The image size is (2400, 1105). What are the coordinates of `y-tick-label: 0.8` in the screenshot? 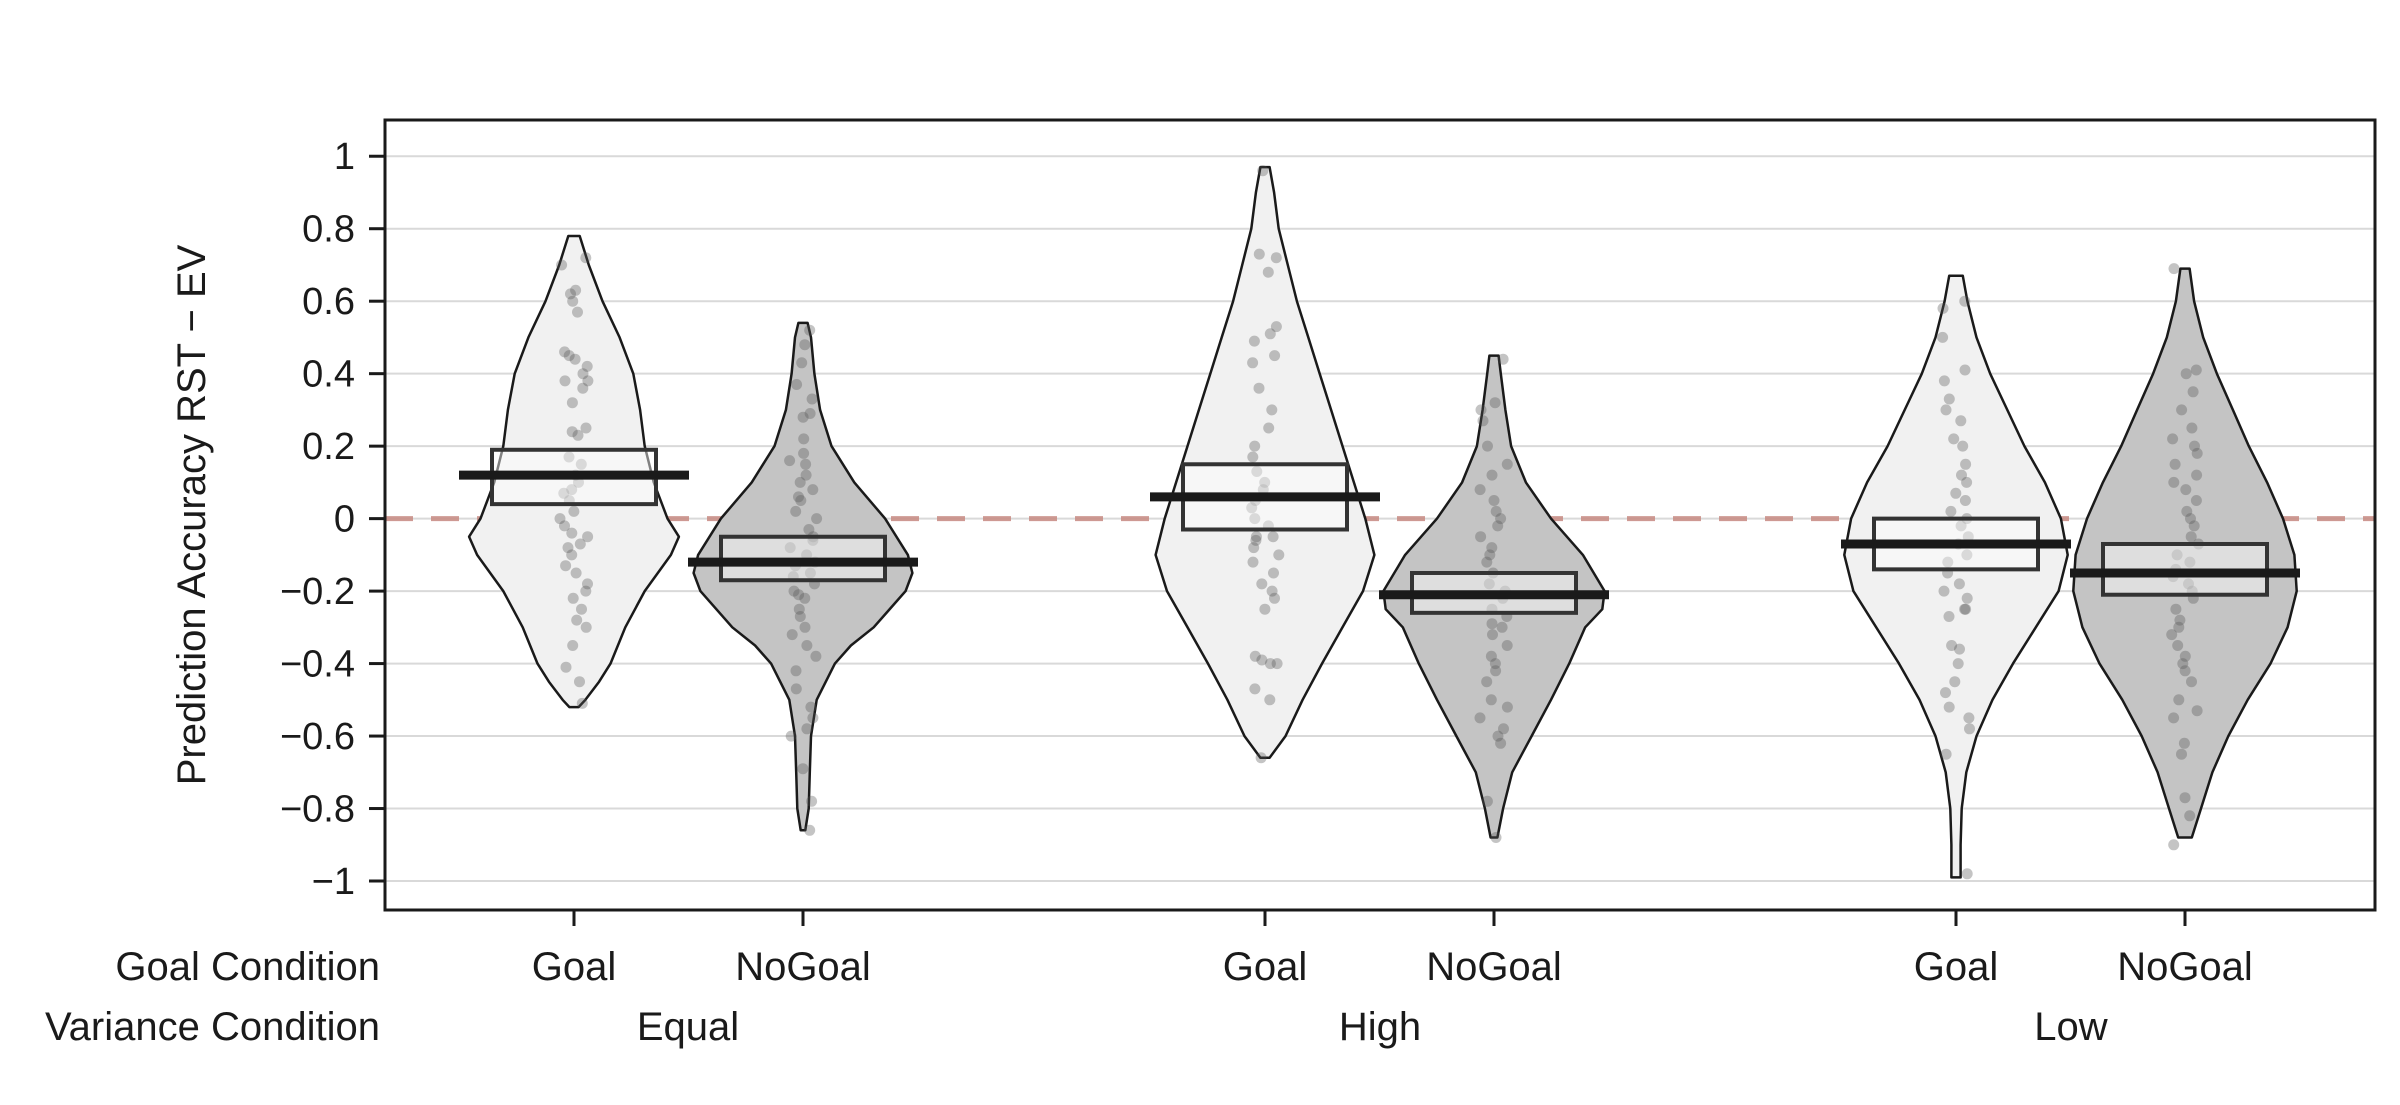 It's located at (328, 230).